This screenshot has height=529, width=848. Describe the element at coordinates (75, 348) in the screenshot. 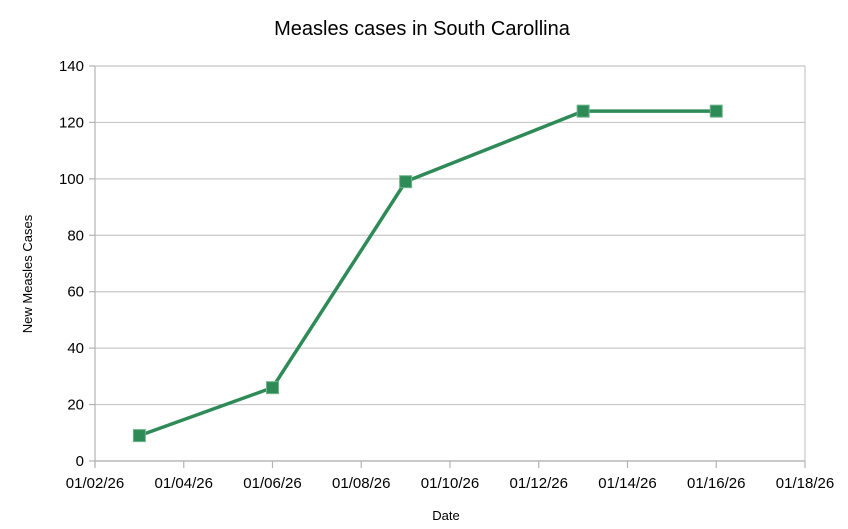

I see `y-tick-label: 40` at that location.